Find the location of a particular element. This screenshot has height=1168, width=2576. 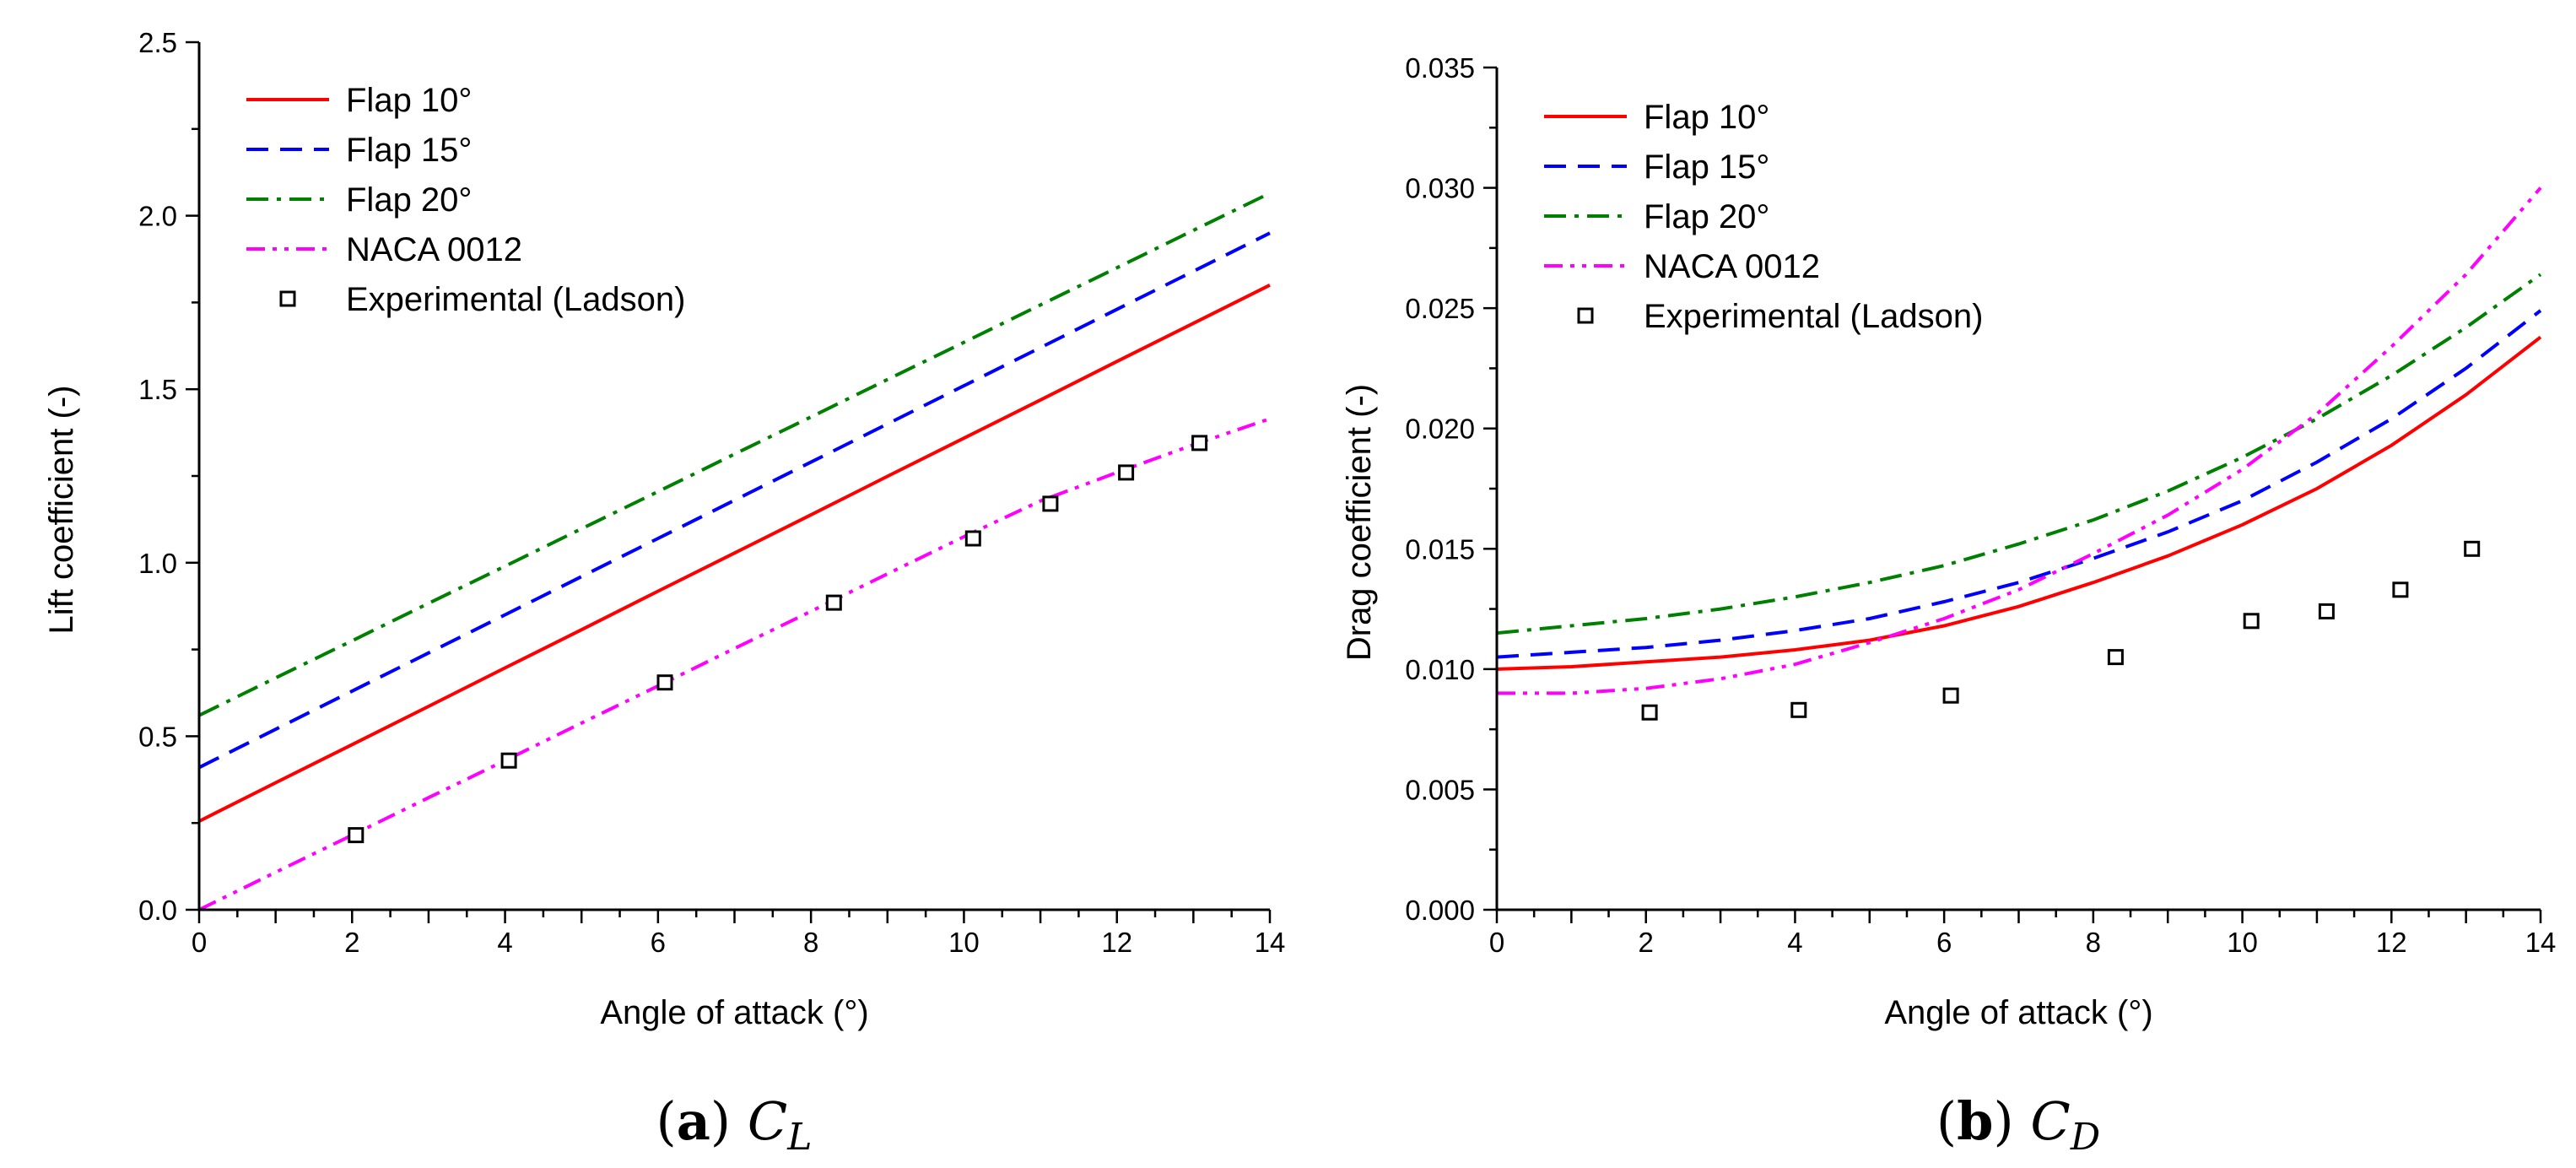

y-tick-label: 0.0 is located at coordinates (157, 911).